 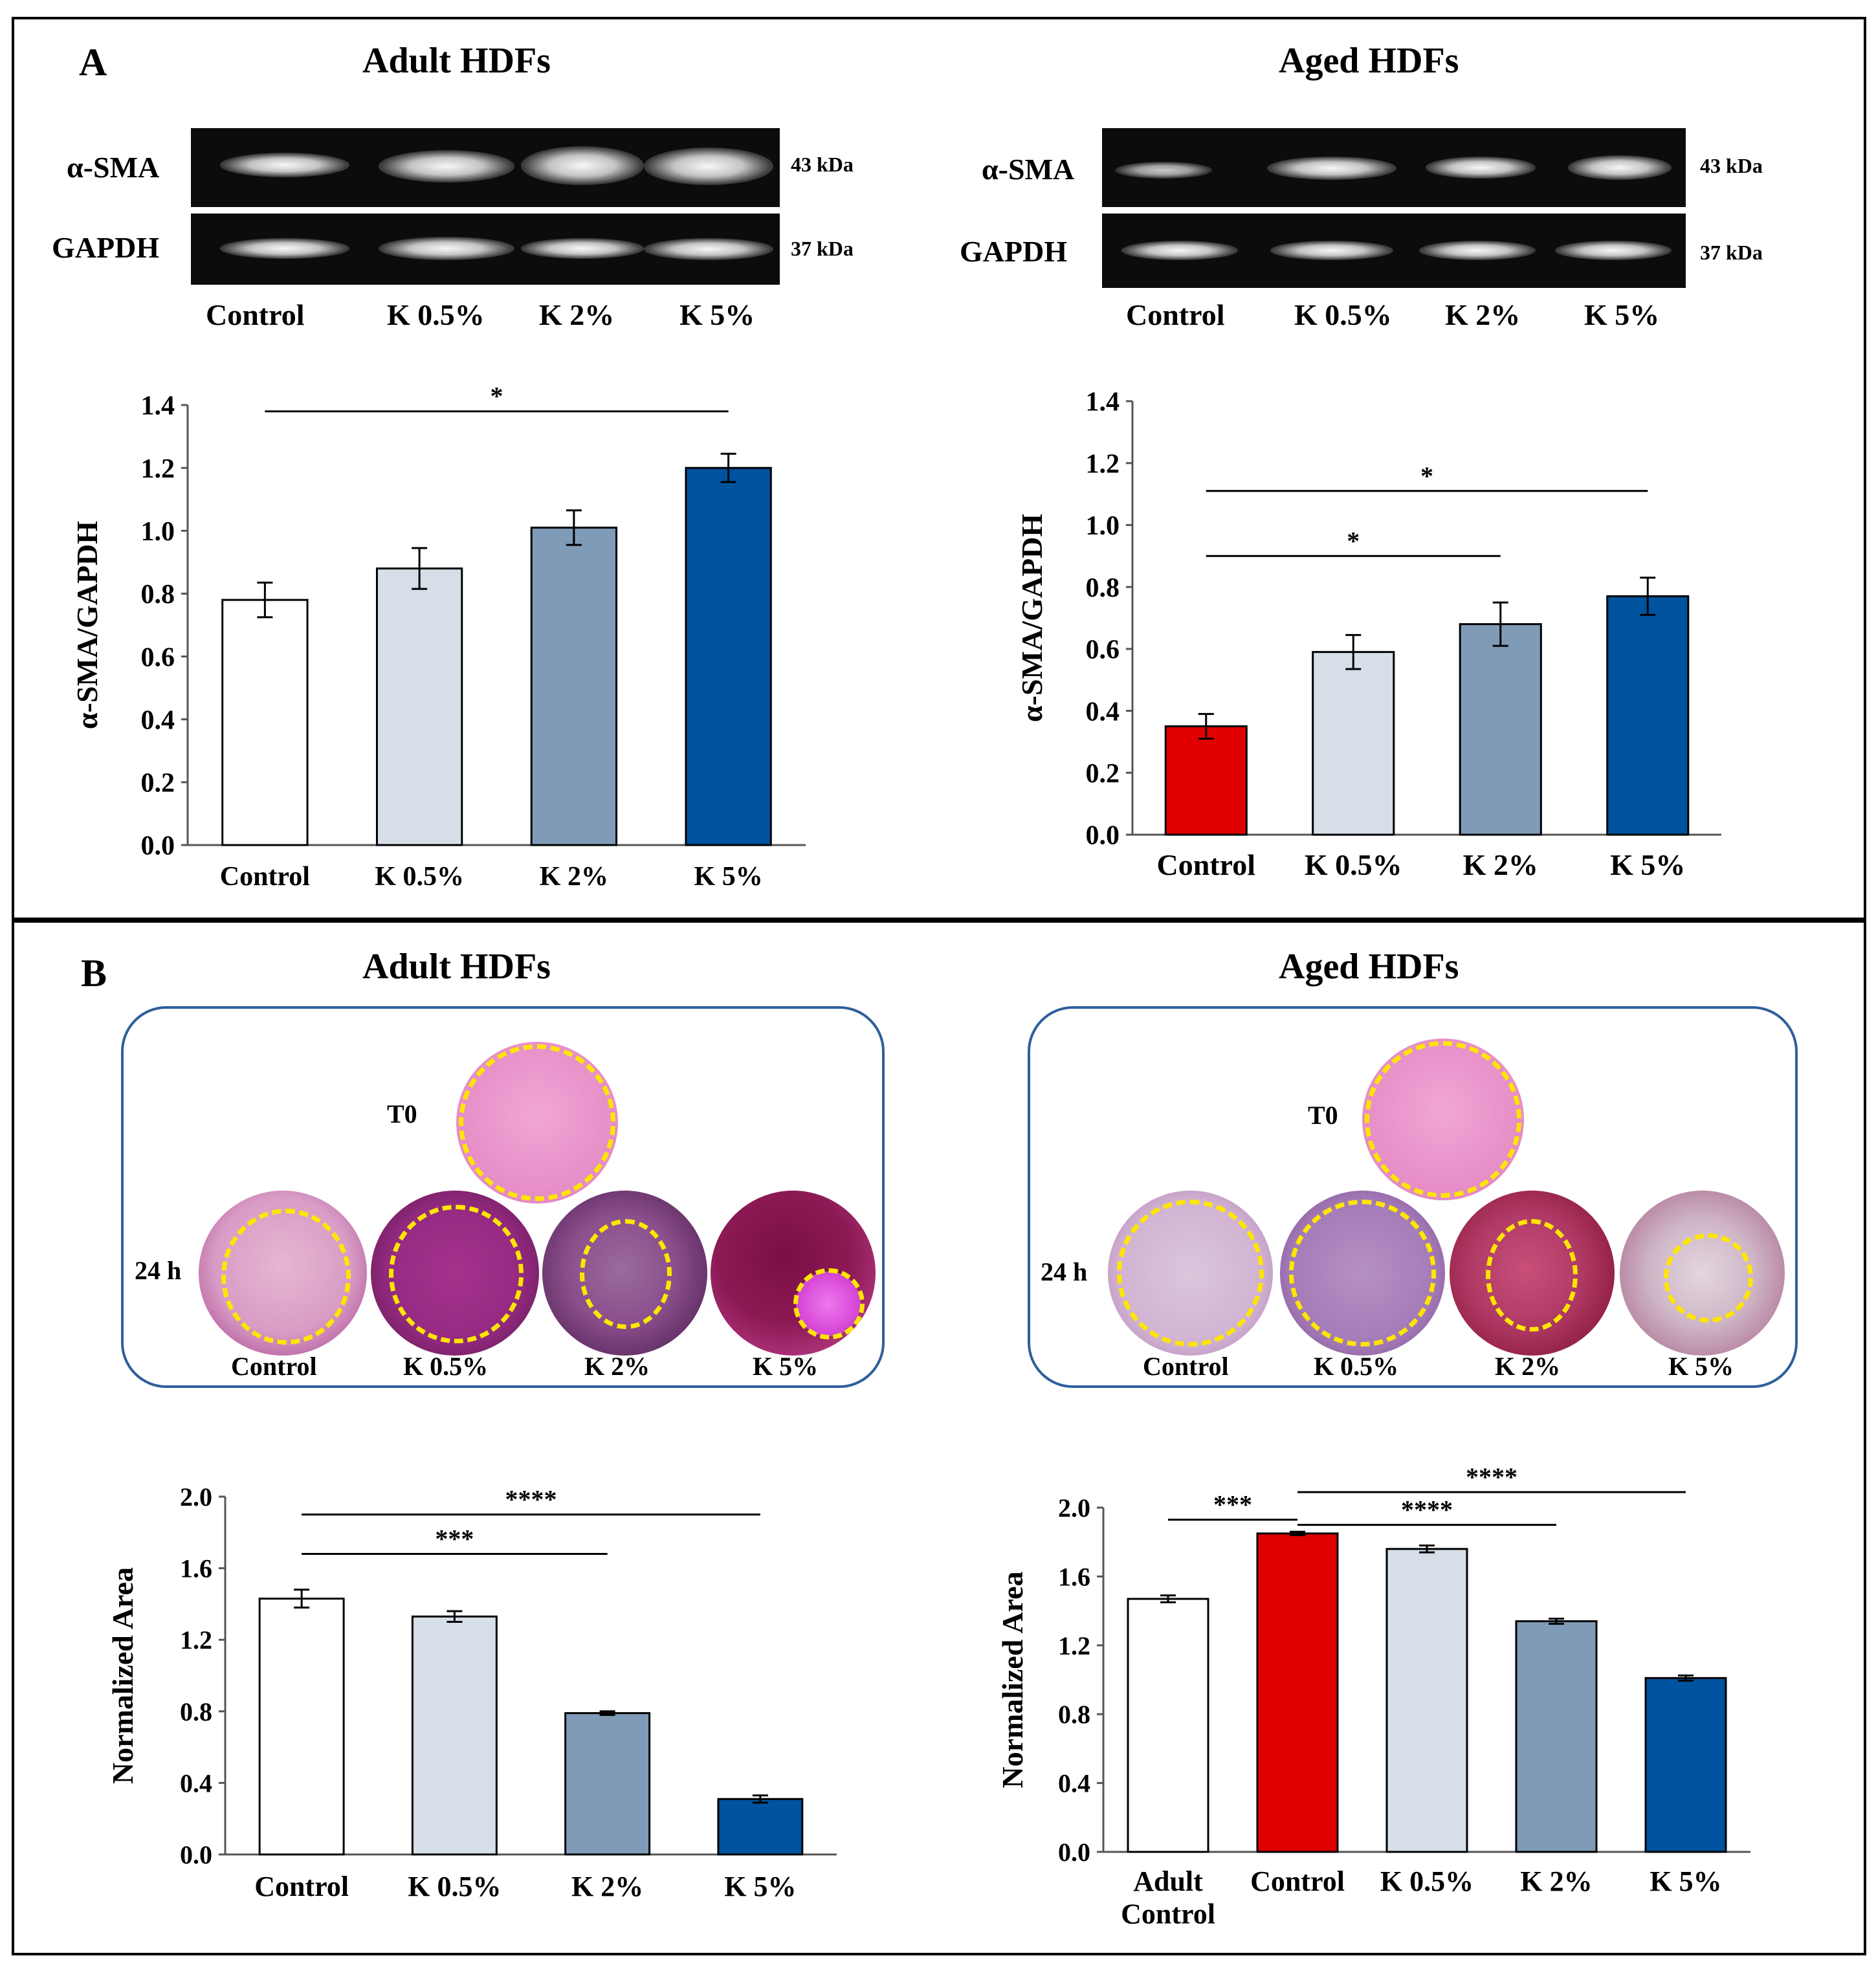 What do you see at coordinates (1394, 251) in the screenshot?
I see `blot-aged-gapdh` at bounding box center [1394, 251].